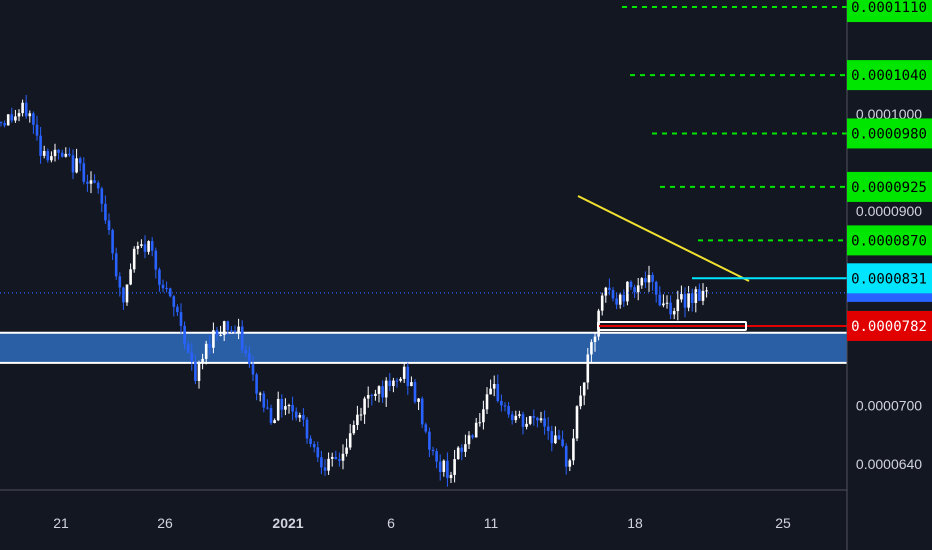 The image size is (932, 550). What do you see at coordinates (889, 211) in the screenshot?
I see `price-tick-label: 0.0000900` at bounding box center [889, 211].